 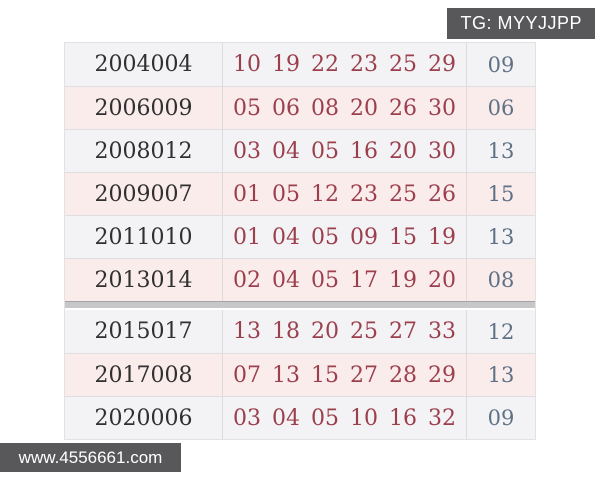 I want to click on table-row: 2017008 07 13 15 27 28 29 13, so click(x=300, y=374).